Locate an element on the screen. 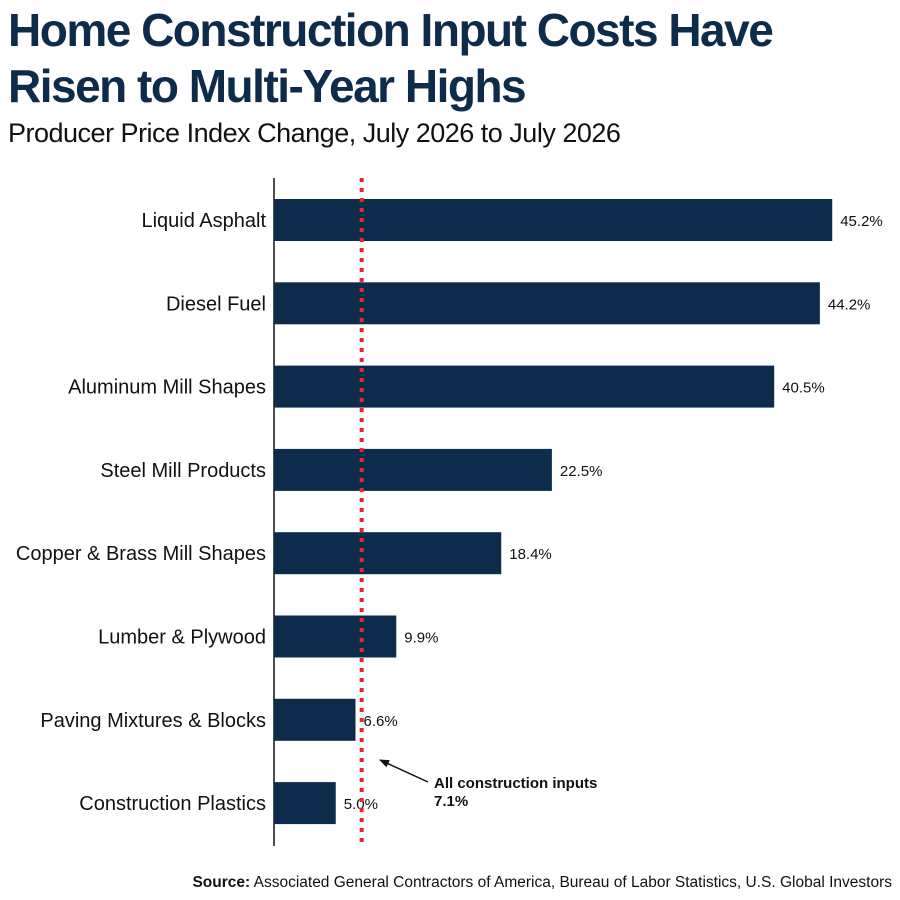 This screenshot has width=900, height=900. category-label: Paving Mixtures & Blocks is located at coordinates (153, 721).